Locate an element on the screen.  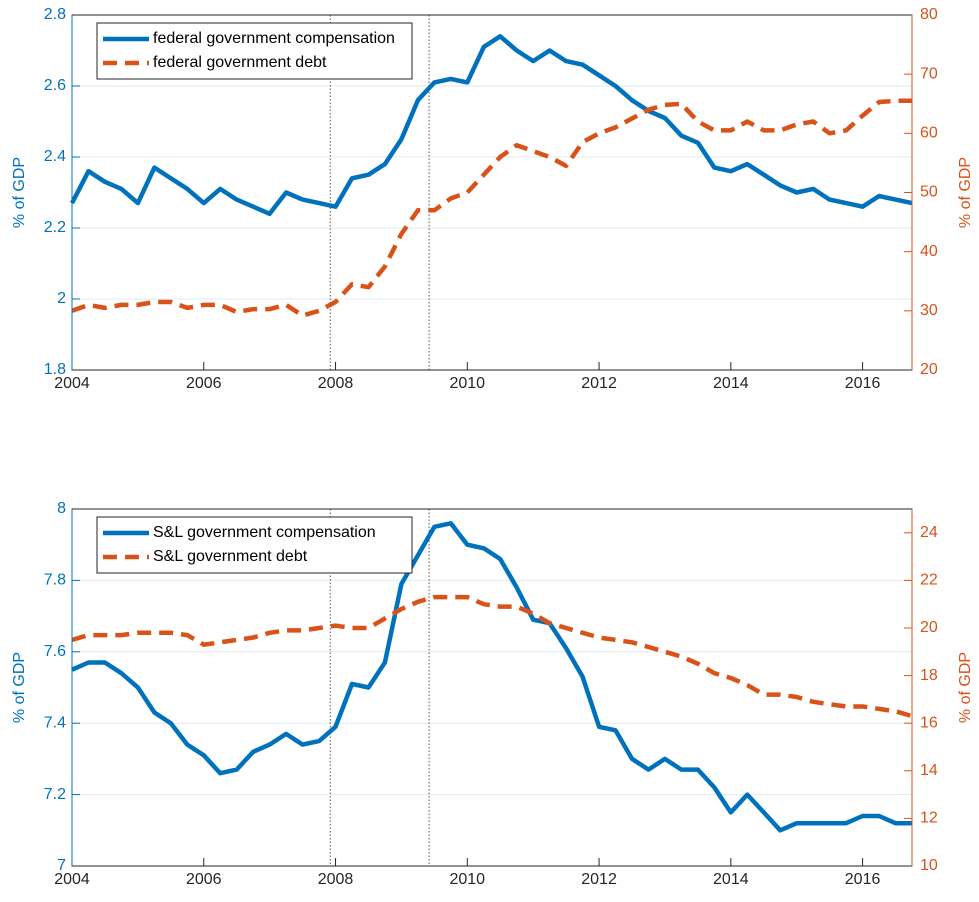
y-tick-label: 8 is located at coordinates (61, 508).